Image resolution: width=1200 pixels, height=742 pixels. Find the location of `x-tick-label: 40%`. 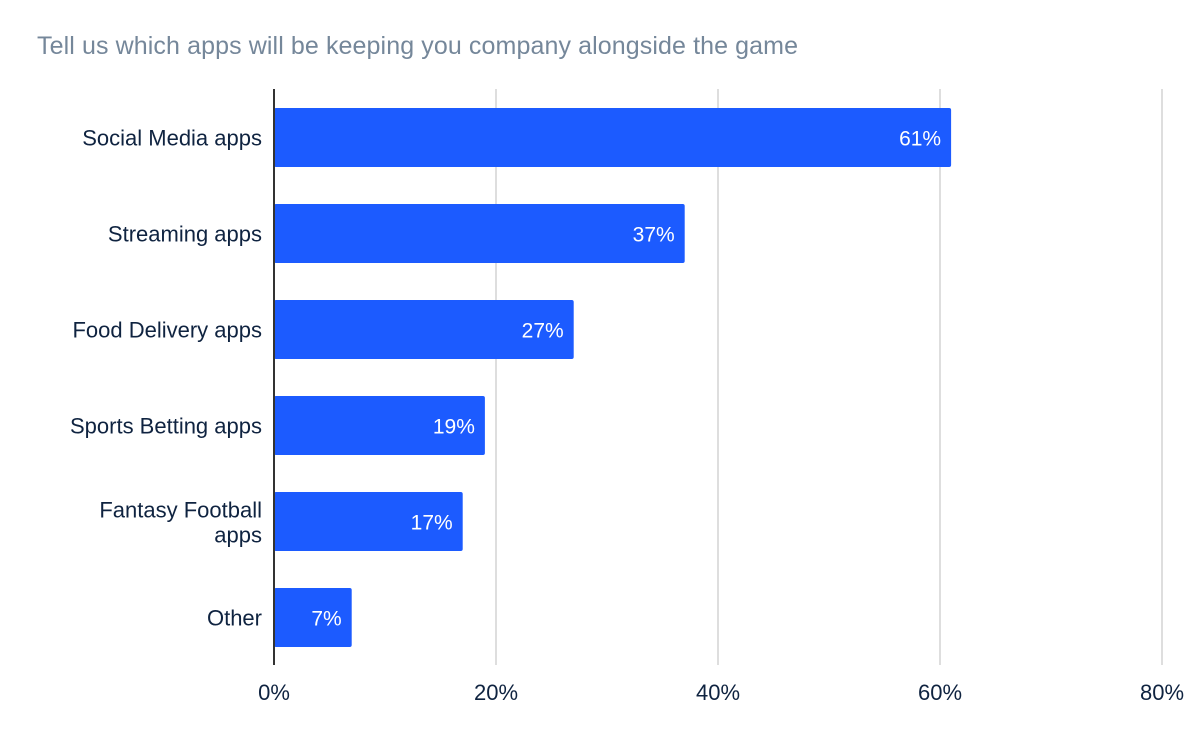

x-tick-label: 40% is located at coordinates (718, 692).